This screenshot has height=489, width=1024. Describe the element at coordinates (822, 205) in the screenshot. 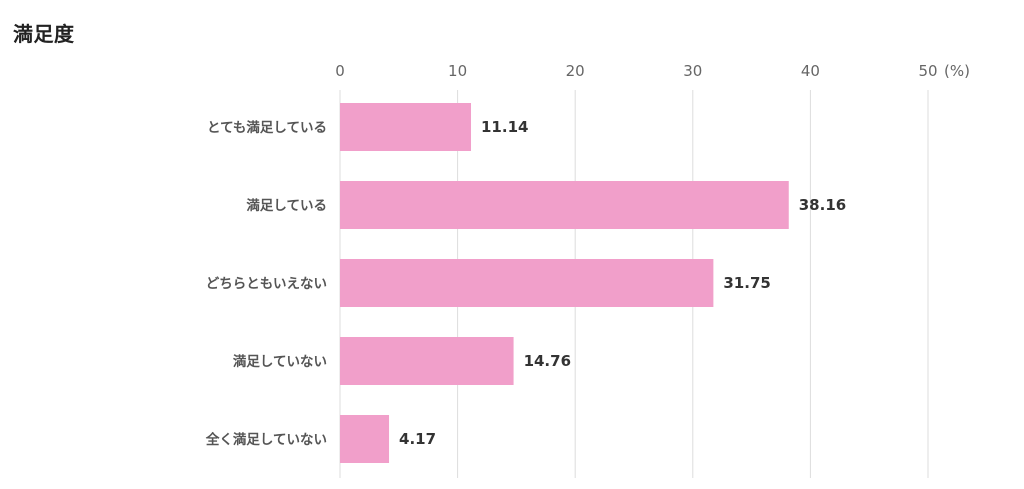

I see `data-label: 38.16` at that location.